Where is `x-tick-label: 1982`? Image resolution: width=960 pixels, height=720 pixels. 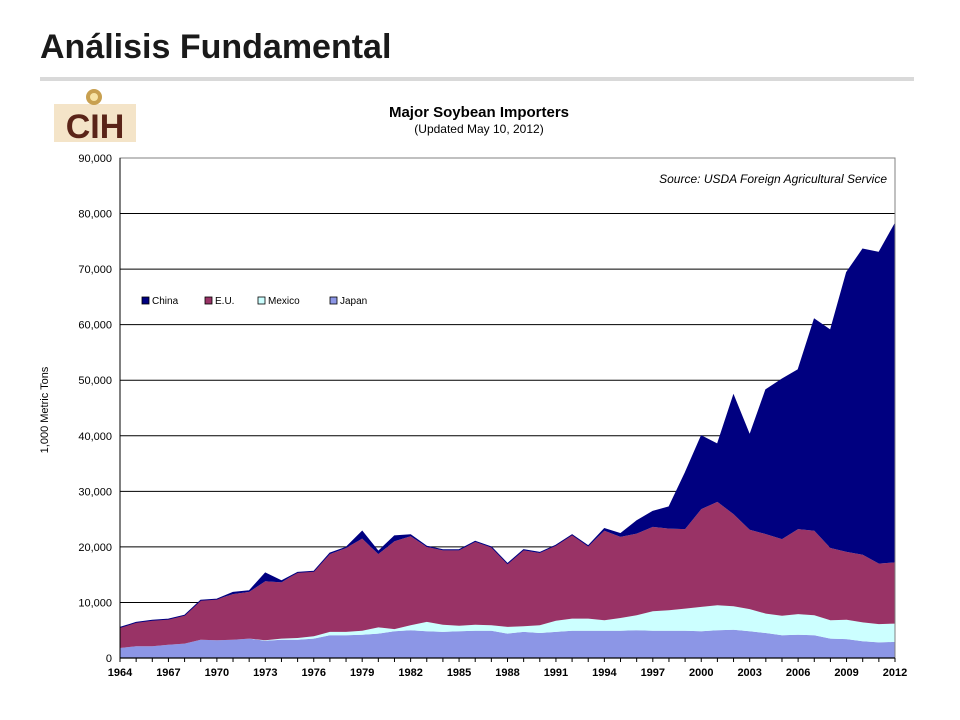 x-tick-label: 1982 is located at coordinates (410, 673).